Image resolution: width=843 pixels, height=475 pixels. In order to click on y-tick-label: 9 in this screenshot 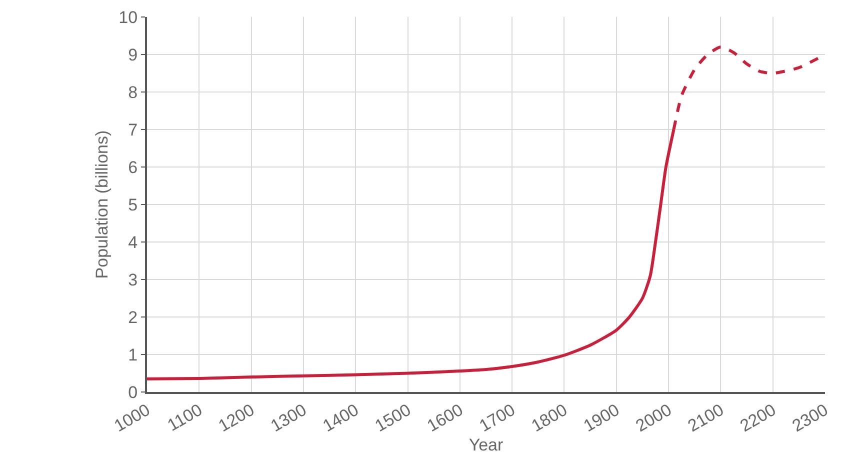, I will do `click(133, 54)`.